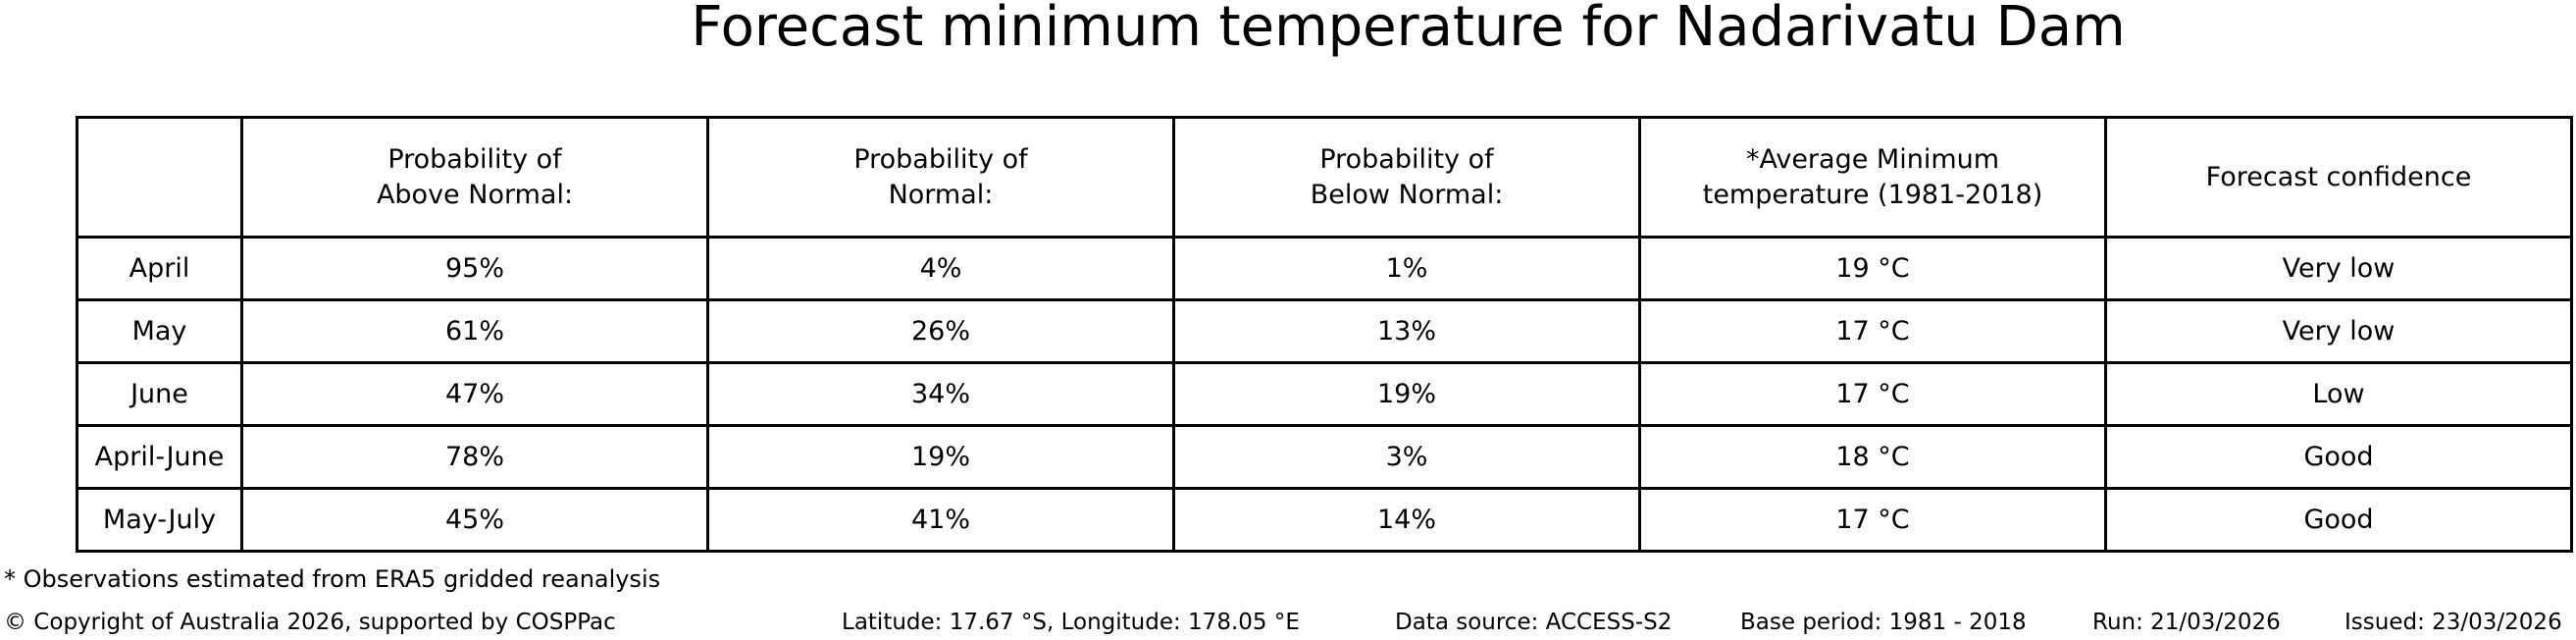 This screenshot has height=640, width=2576. Describe the element at coordinates (940, 457) in the screenshot. I see `cell-normal: 19%` at that location.